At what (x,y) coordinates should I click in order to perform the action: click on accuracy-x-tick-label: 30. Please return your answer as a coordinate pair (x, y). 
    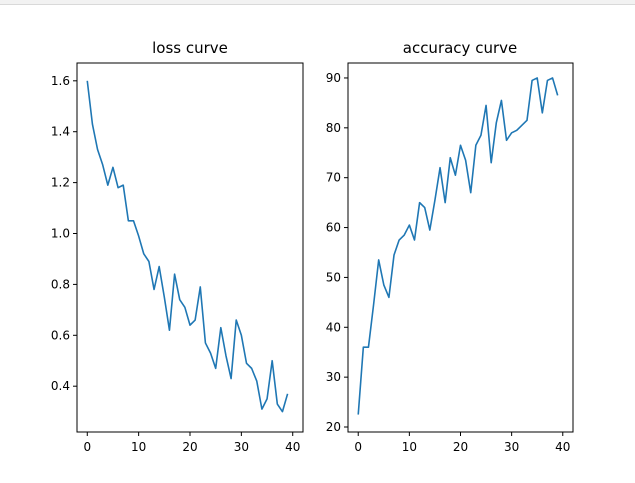
    Looking at the image, I should click on (511, 447).